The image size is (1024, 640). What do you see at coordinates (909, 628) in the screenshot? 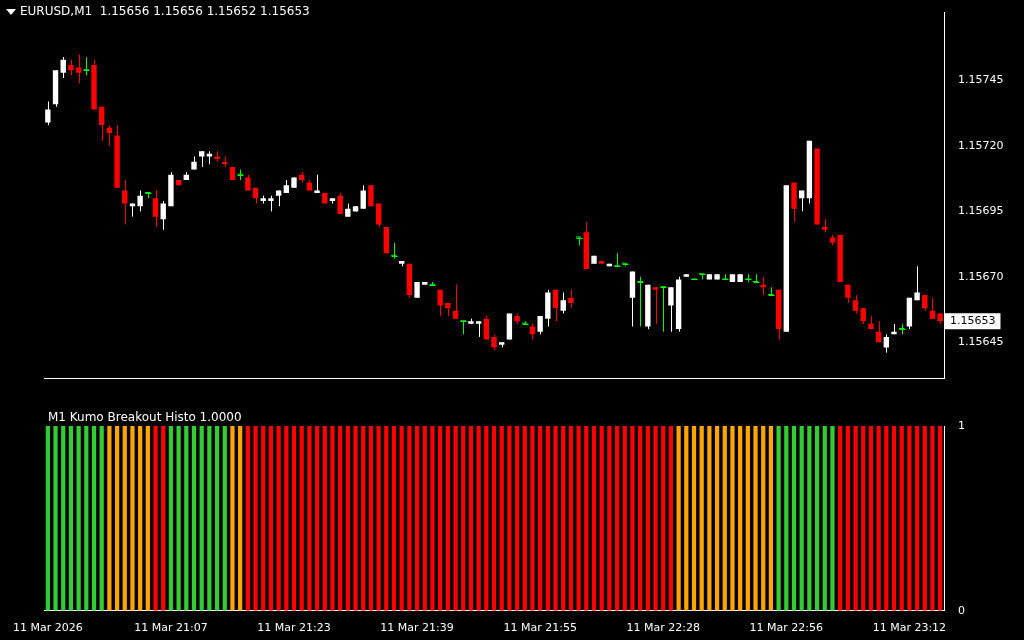
I see `x-tick-label: 11 Mar 23:12` at bounding box center [909, 628].